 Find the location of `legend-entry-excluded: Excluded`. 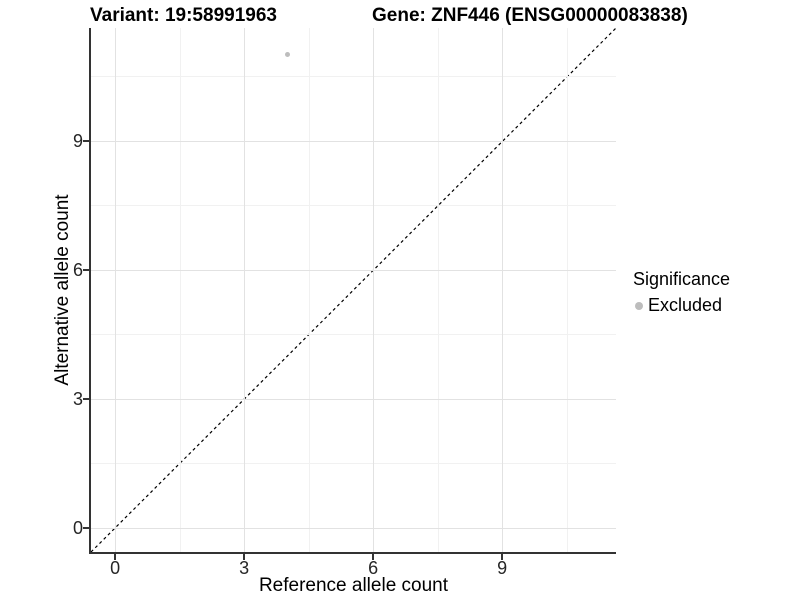

legend-entry-excluded: Excluded is located at coordinates (682, 305).